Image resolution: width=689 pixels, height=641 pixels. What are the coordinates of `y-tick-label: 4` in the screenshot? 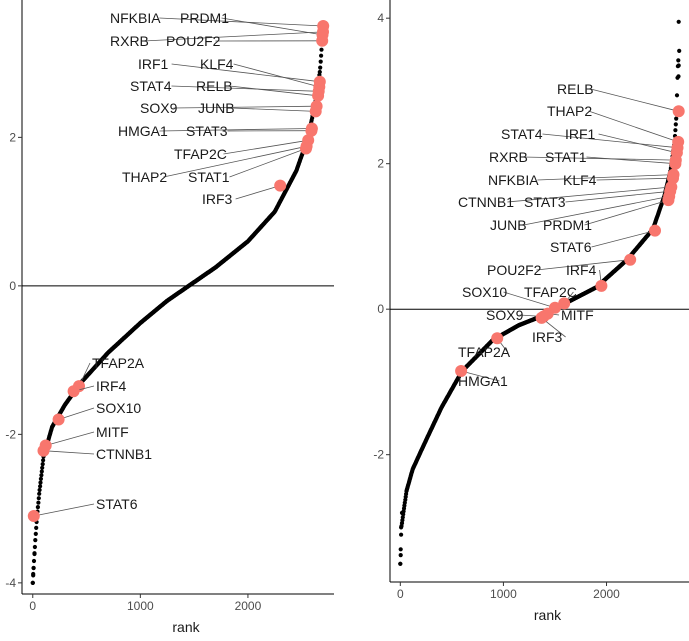 It's located at (380, 18).